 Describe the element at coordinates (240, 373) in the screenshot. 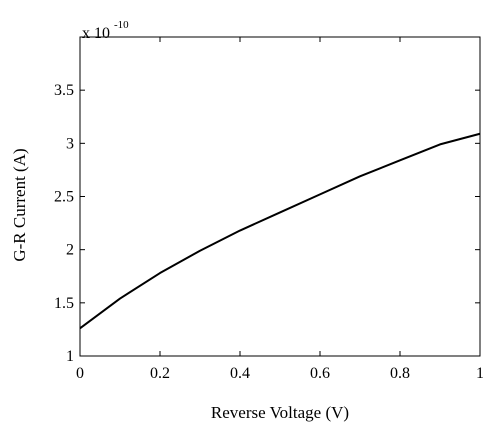

I see `x-tick-label: 0.4` at that location.